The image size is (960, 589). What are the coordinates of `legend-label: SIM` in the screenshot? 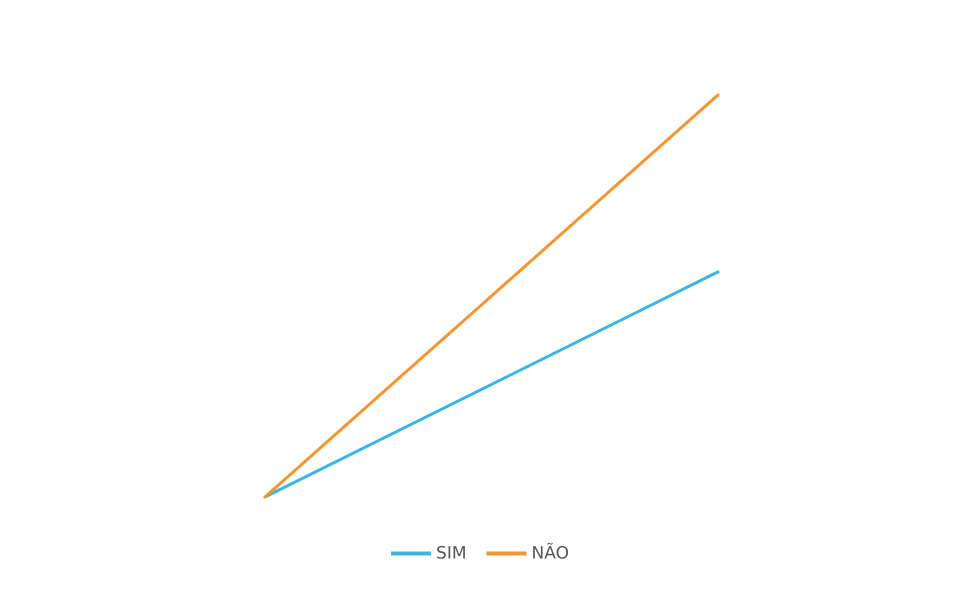 It's located at (451, 554).